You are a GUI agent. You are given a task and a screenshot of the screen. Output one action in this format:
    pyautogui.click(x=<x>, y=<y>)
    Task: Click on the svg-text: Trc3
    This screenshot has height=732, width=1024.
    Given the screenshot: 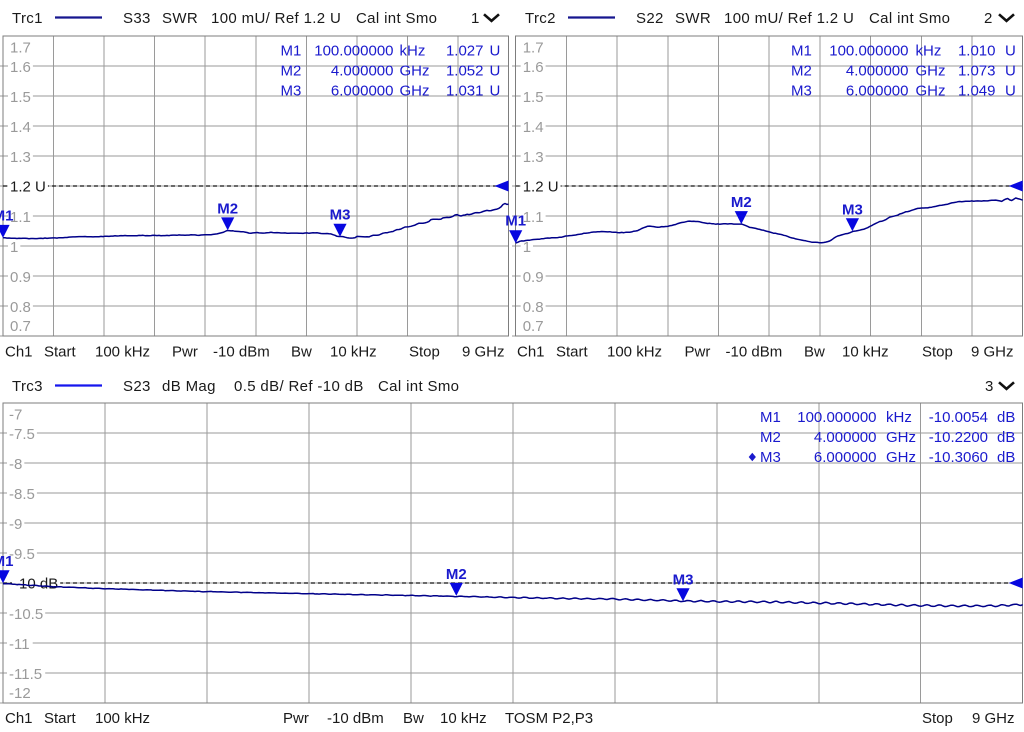 What is the action you would take?
    pyautogui.click(x=27, y=386)
    